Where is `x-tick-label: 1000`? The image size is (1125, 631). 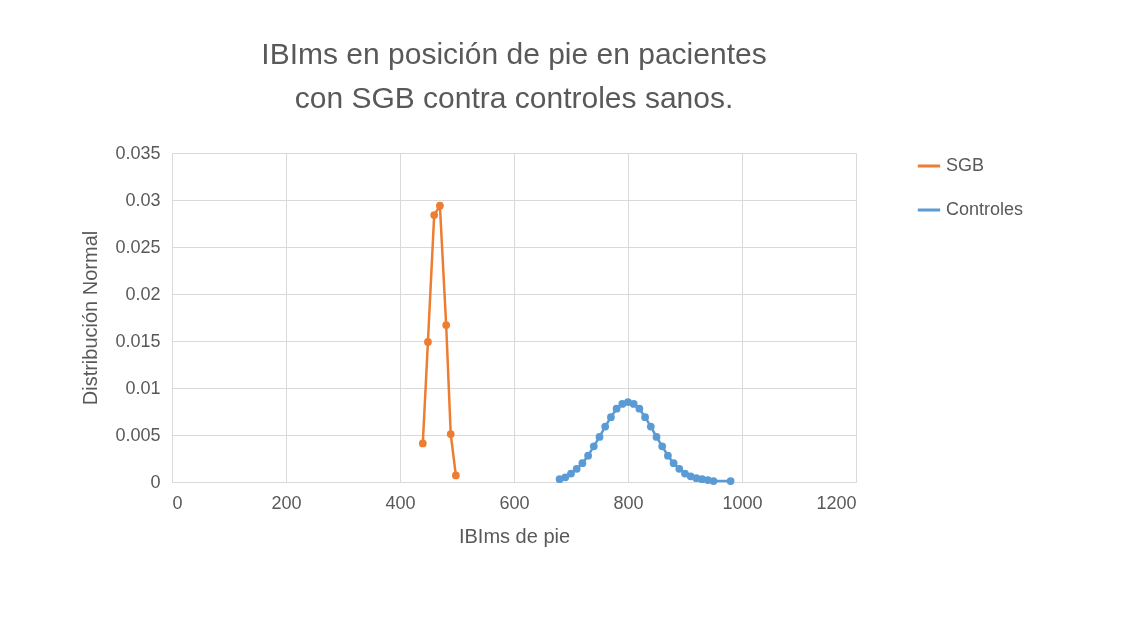 x-tick-label: 1000 is located at coordinates (742, 502).